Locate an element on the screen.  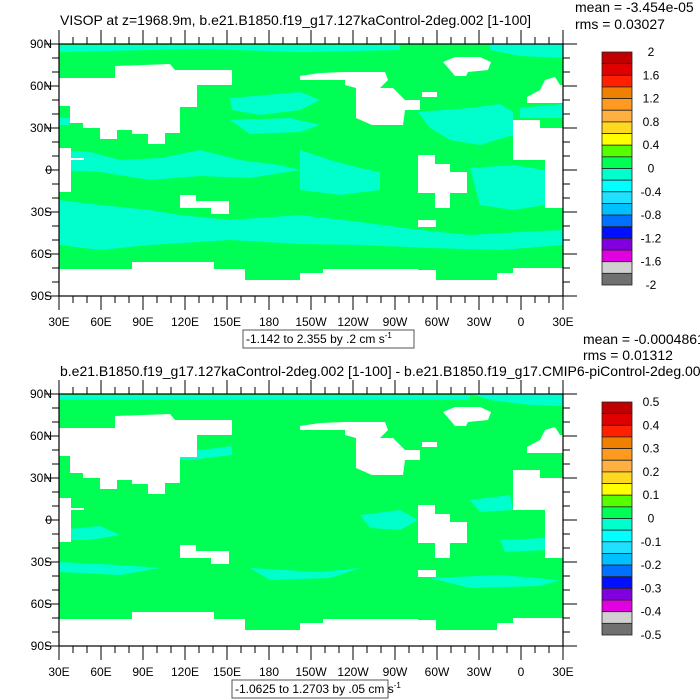
x-tick-label: 60E is located at coordinates (100, 322).